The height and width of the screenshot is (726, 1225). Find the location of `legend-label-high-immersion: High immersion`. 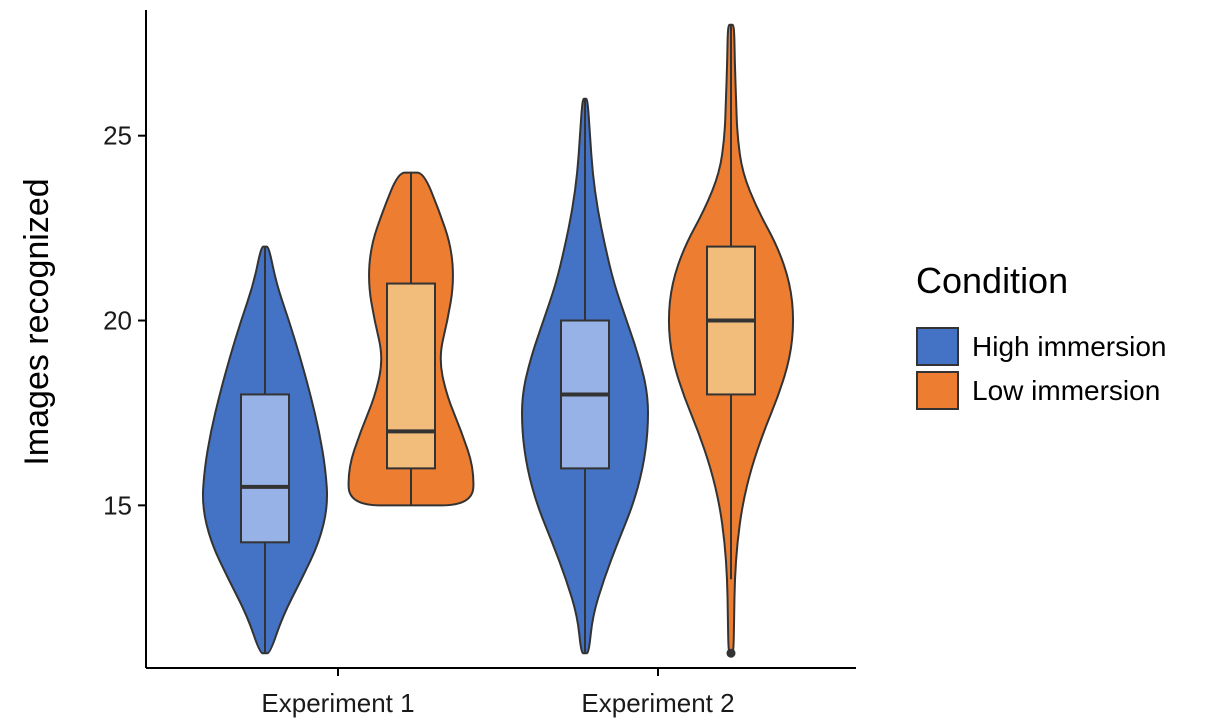

legend-label-high-immersion: High immersion is located at coordinates (1069, 346).